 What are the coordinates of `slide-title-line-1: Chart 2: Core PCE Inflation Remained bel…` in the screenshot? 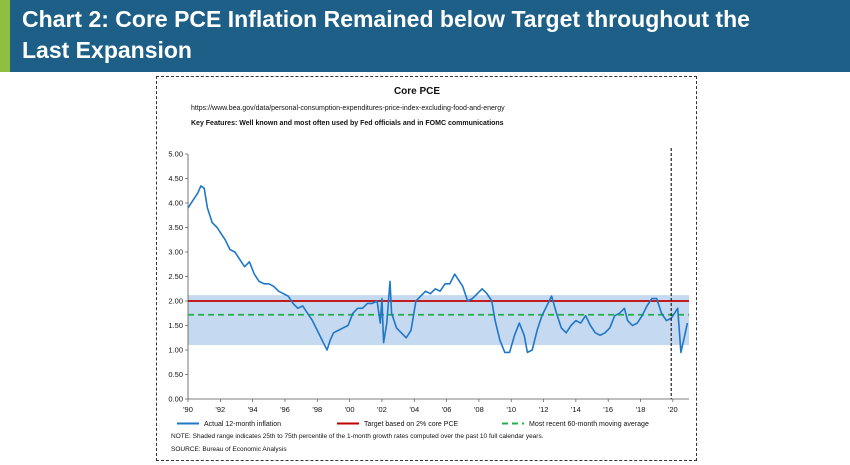 It's located at (386, 19).